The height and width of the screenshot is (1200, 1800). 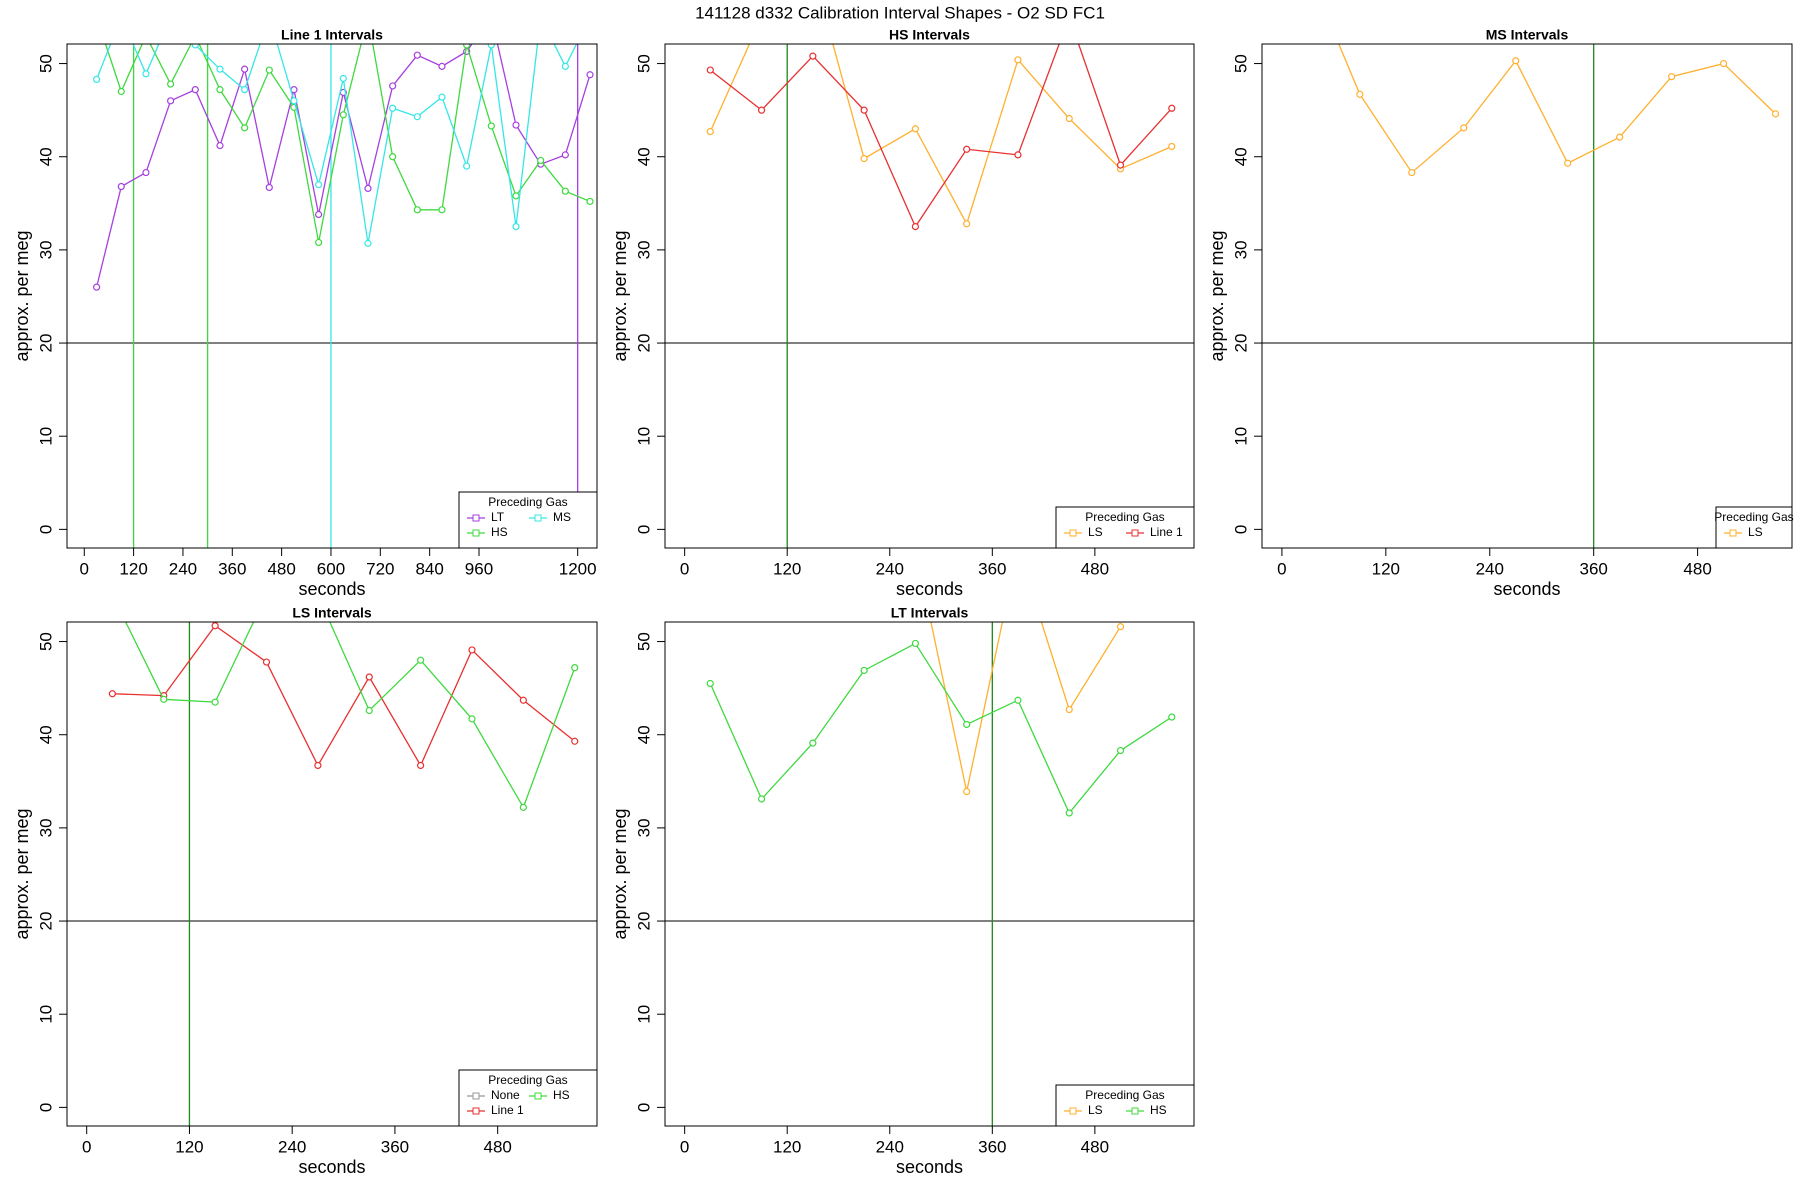 What do you see at coordinates (1124, 1095) in the screenshot?
I see `legend-title: Preceding Gas` at bounding box center [1124, 1095].